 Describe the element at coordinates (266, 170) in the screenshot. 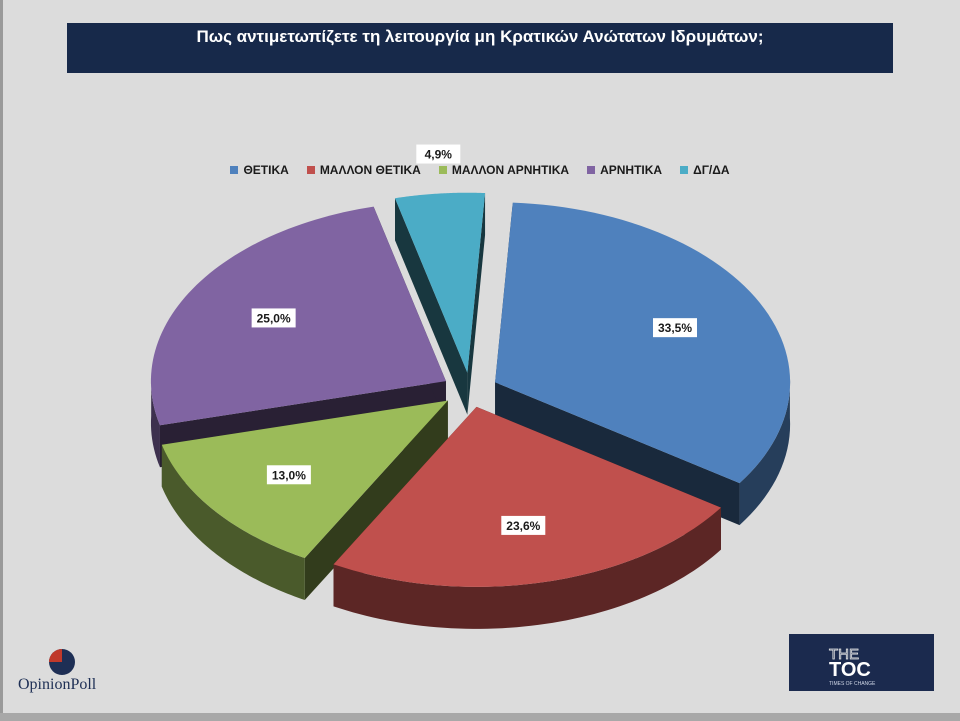

I see `legend-label: ΘΕΤΙΚΑ` at that location.